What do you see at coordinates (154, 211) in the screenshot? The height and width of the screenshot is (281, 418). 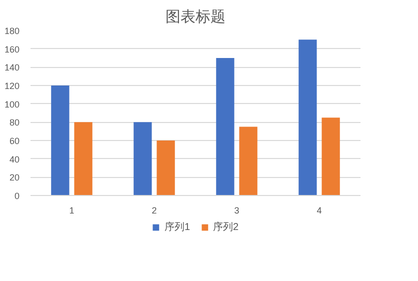 I see `x-tick-label: 2` at bounding box center [154, 211].